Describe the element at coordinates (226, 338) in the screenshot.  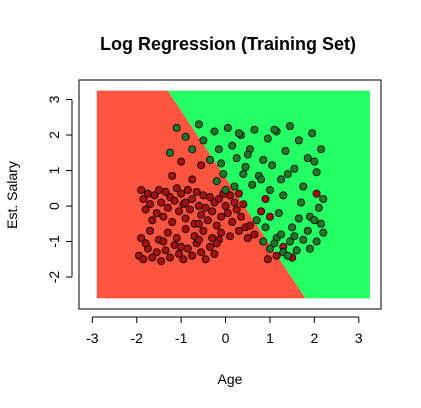
I see `x-tick-label: 0` at that location.